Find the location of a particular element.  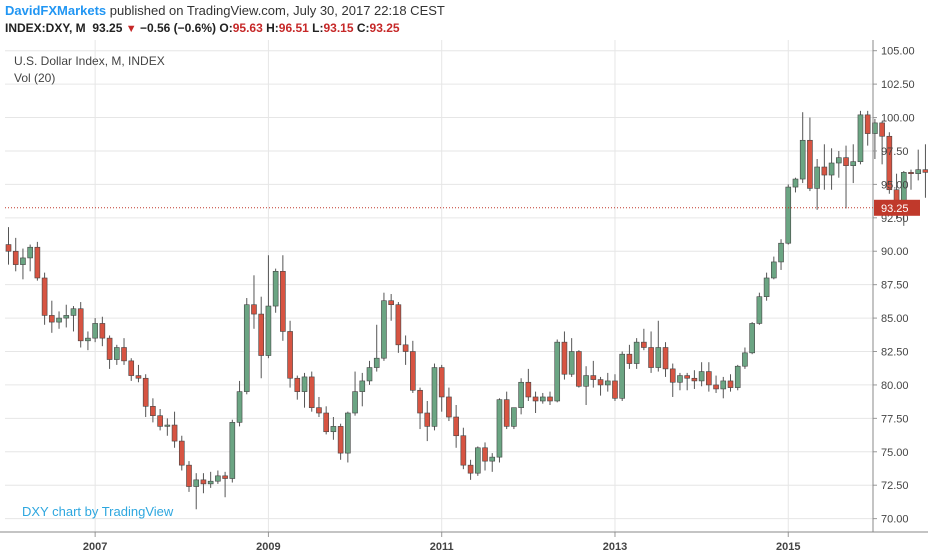

y-tick-label: 70.00 is located at coordinates (895, 520).